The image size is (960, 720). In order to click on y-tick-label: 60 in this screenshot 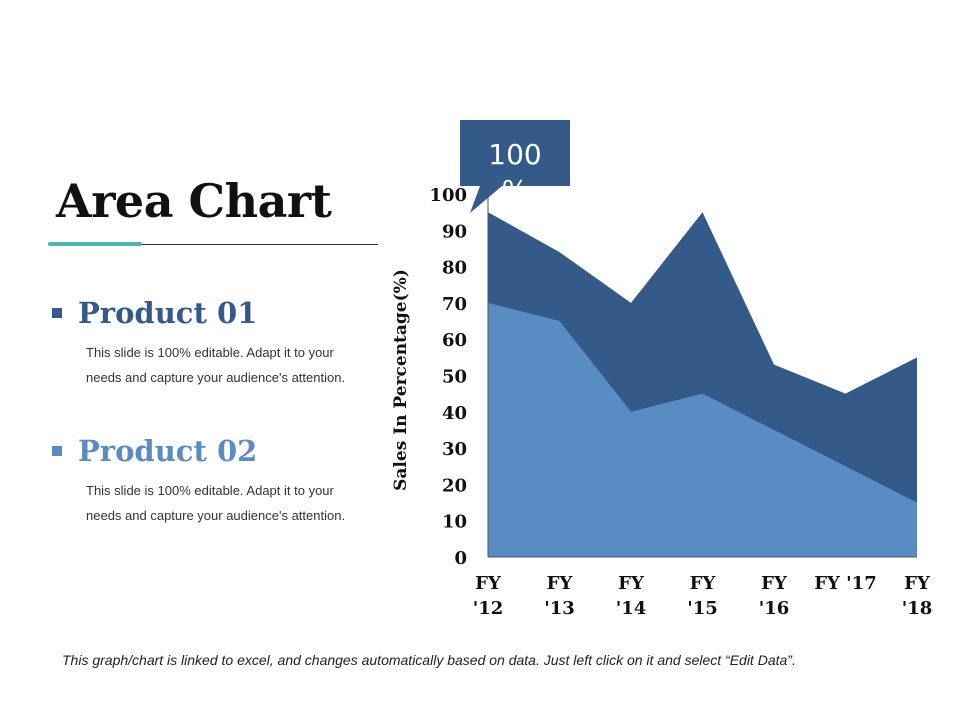, I will do `click(454, 340)`.